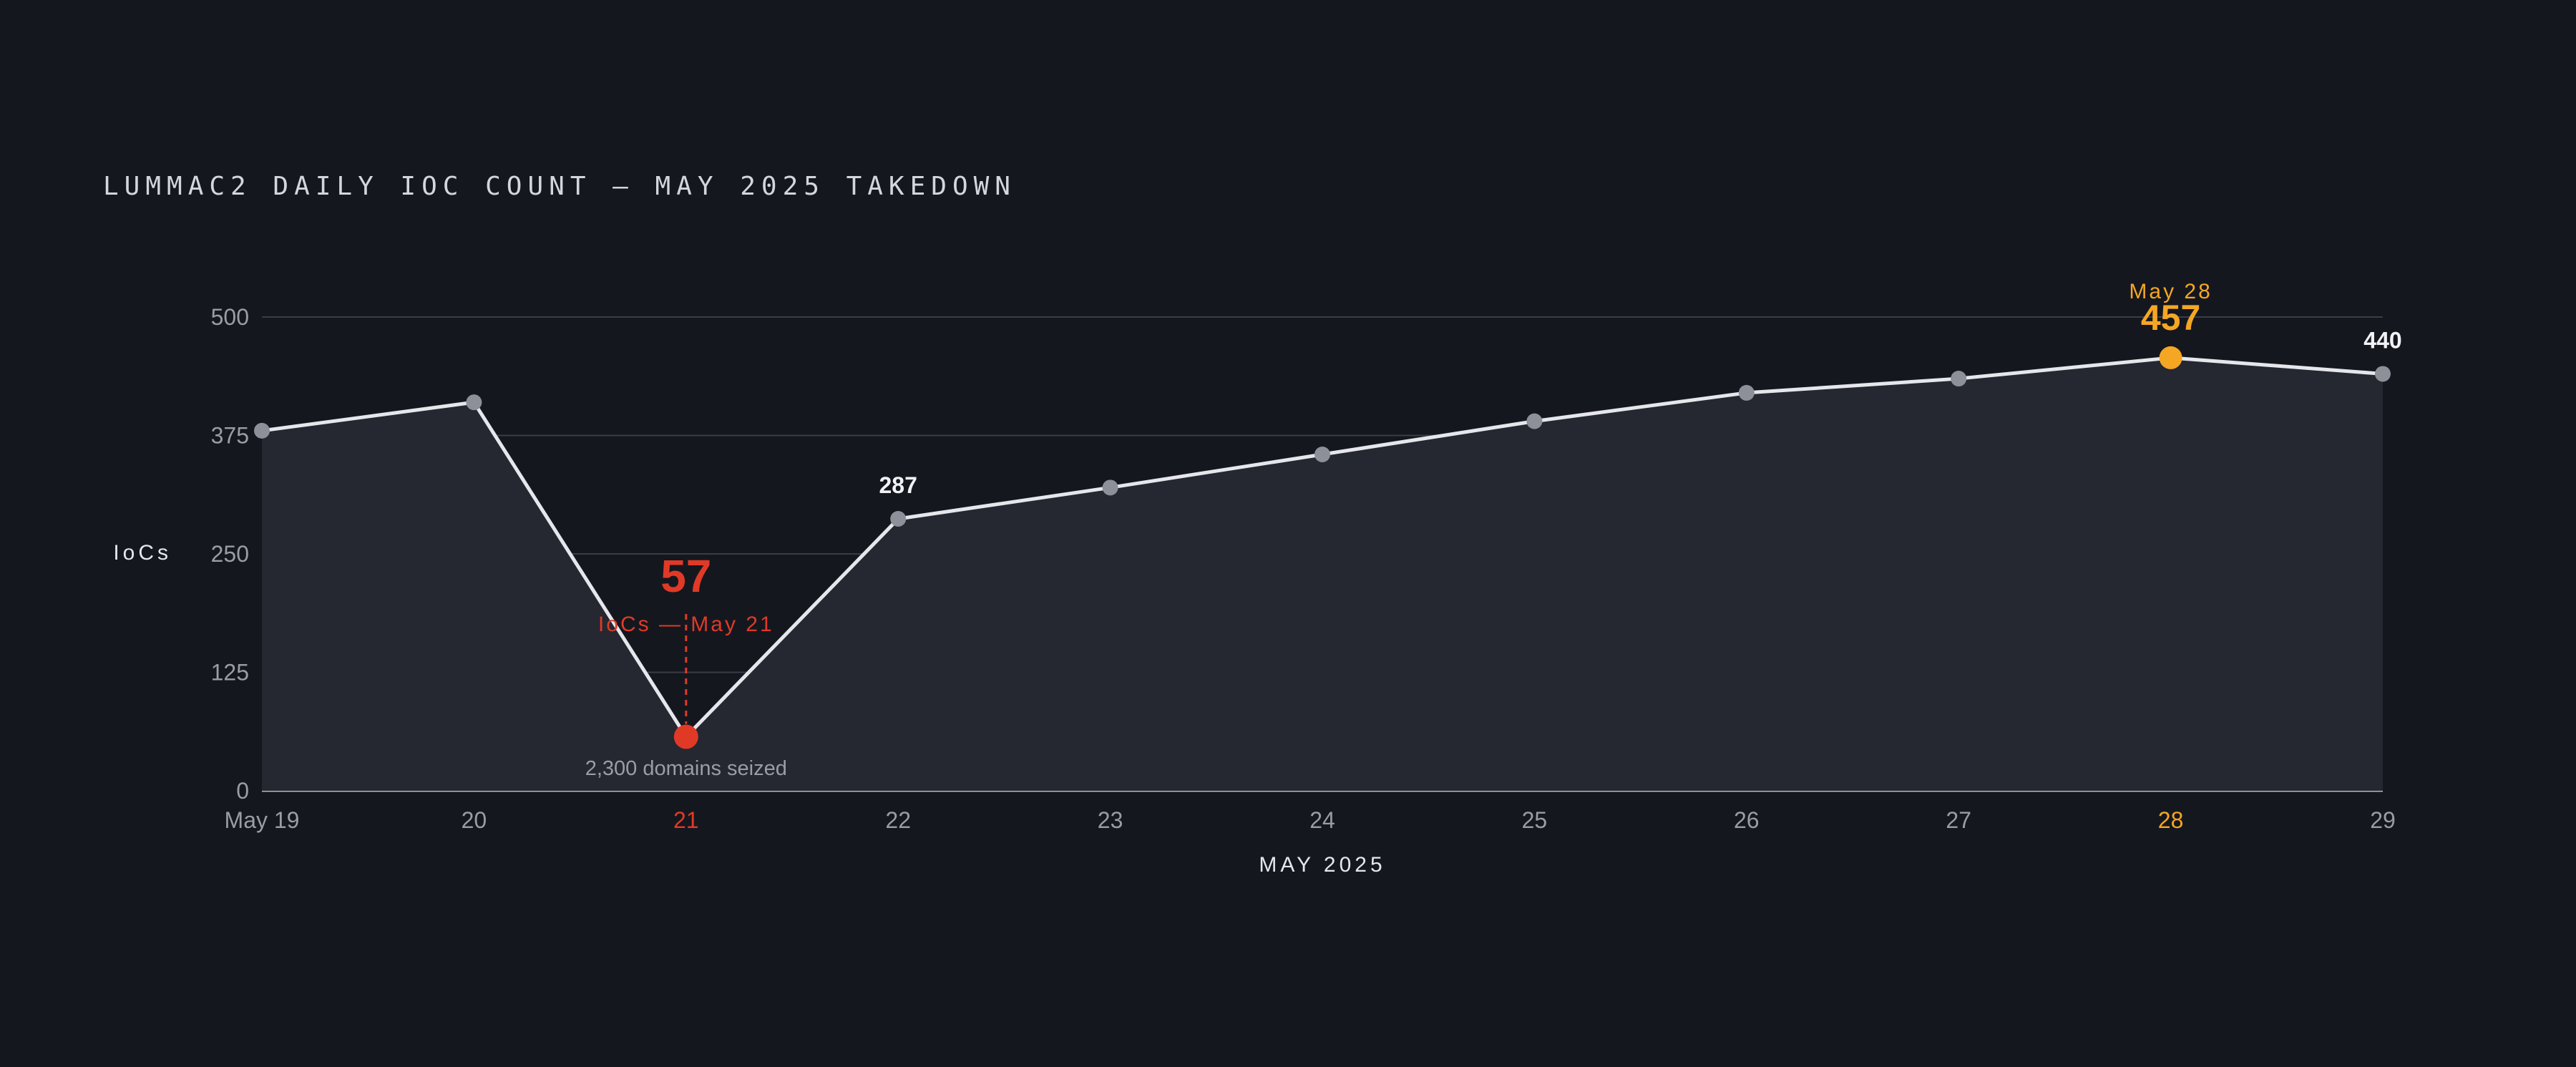 The height and width of the screenshot is (1067, 2576). Describe the element at coordinates (1535, 820) in the screenshot. I see `x-tick-label: 25` at that location.